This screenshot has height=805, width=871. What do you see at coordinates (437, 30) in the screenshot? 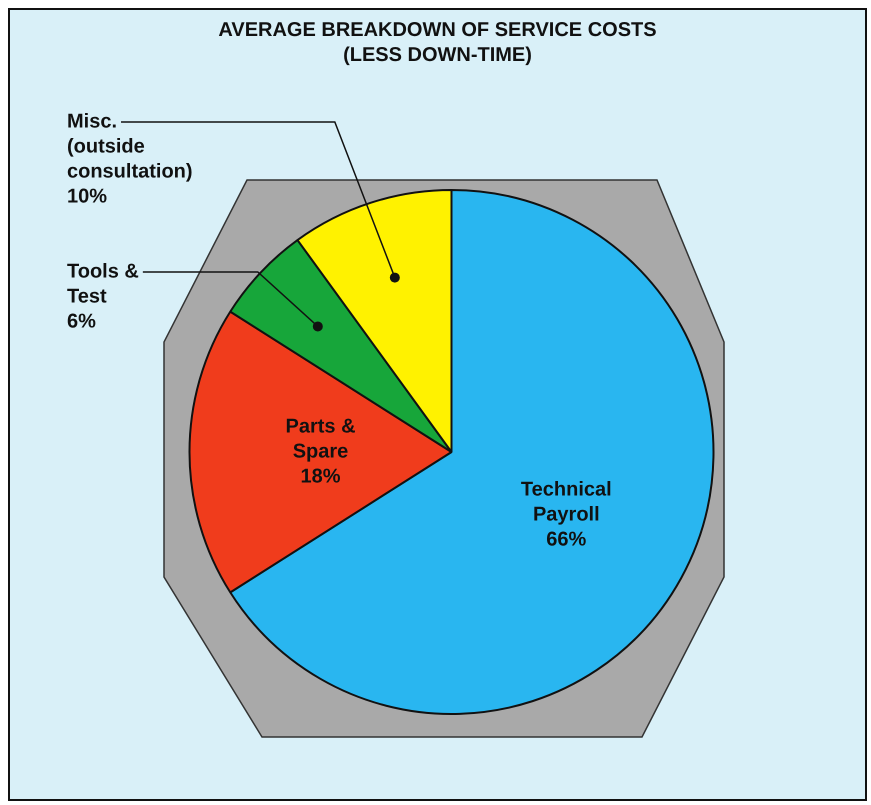
I see `chart-title: AVERAGE BREAKDOWN OF SERVICE COSTS` at bounding box center [437, 30].